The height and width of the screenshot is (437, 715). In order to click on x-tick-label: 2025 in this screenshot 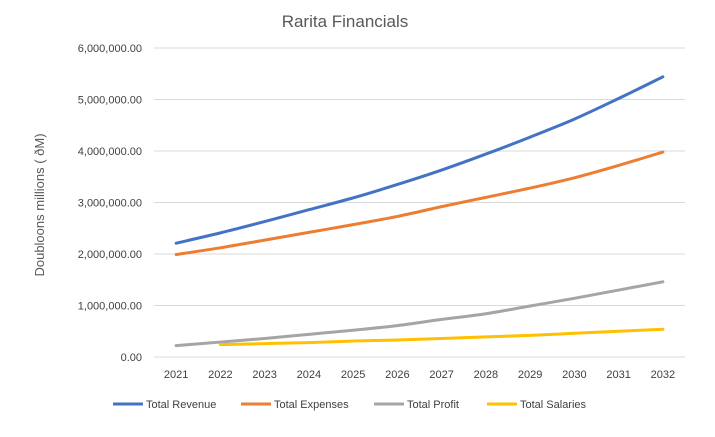, I will do `click(353, 375)`.